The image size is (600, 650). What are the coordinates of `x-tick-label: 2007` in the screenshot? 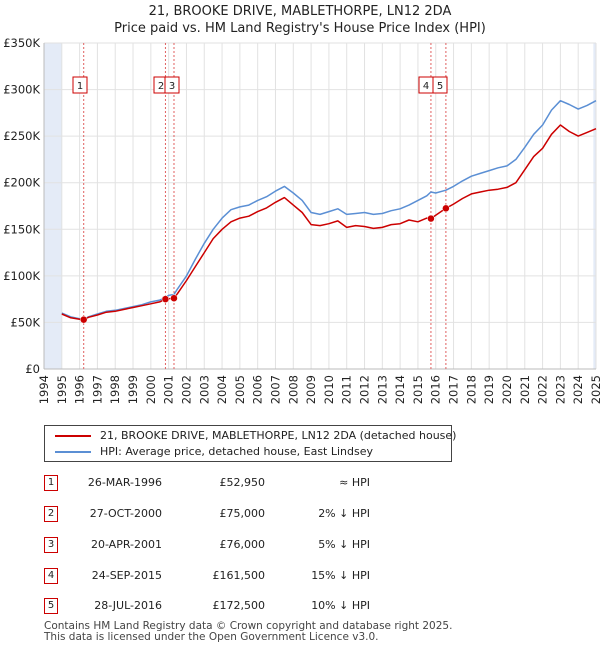 It's located at (275, 389).